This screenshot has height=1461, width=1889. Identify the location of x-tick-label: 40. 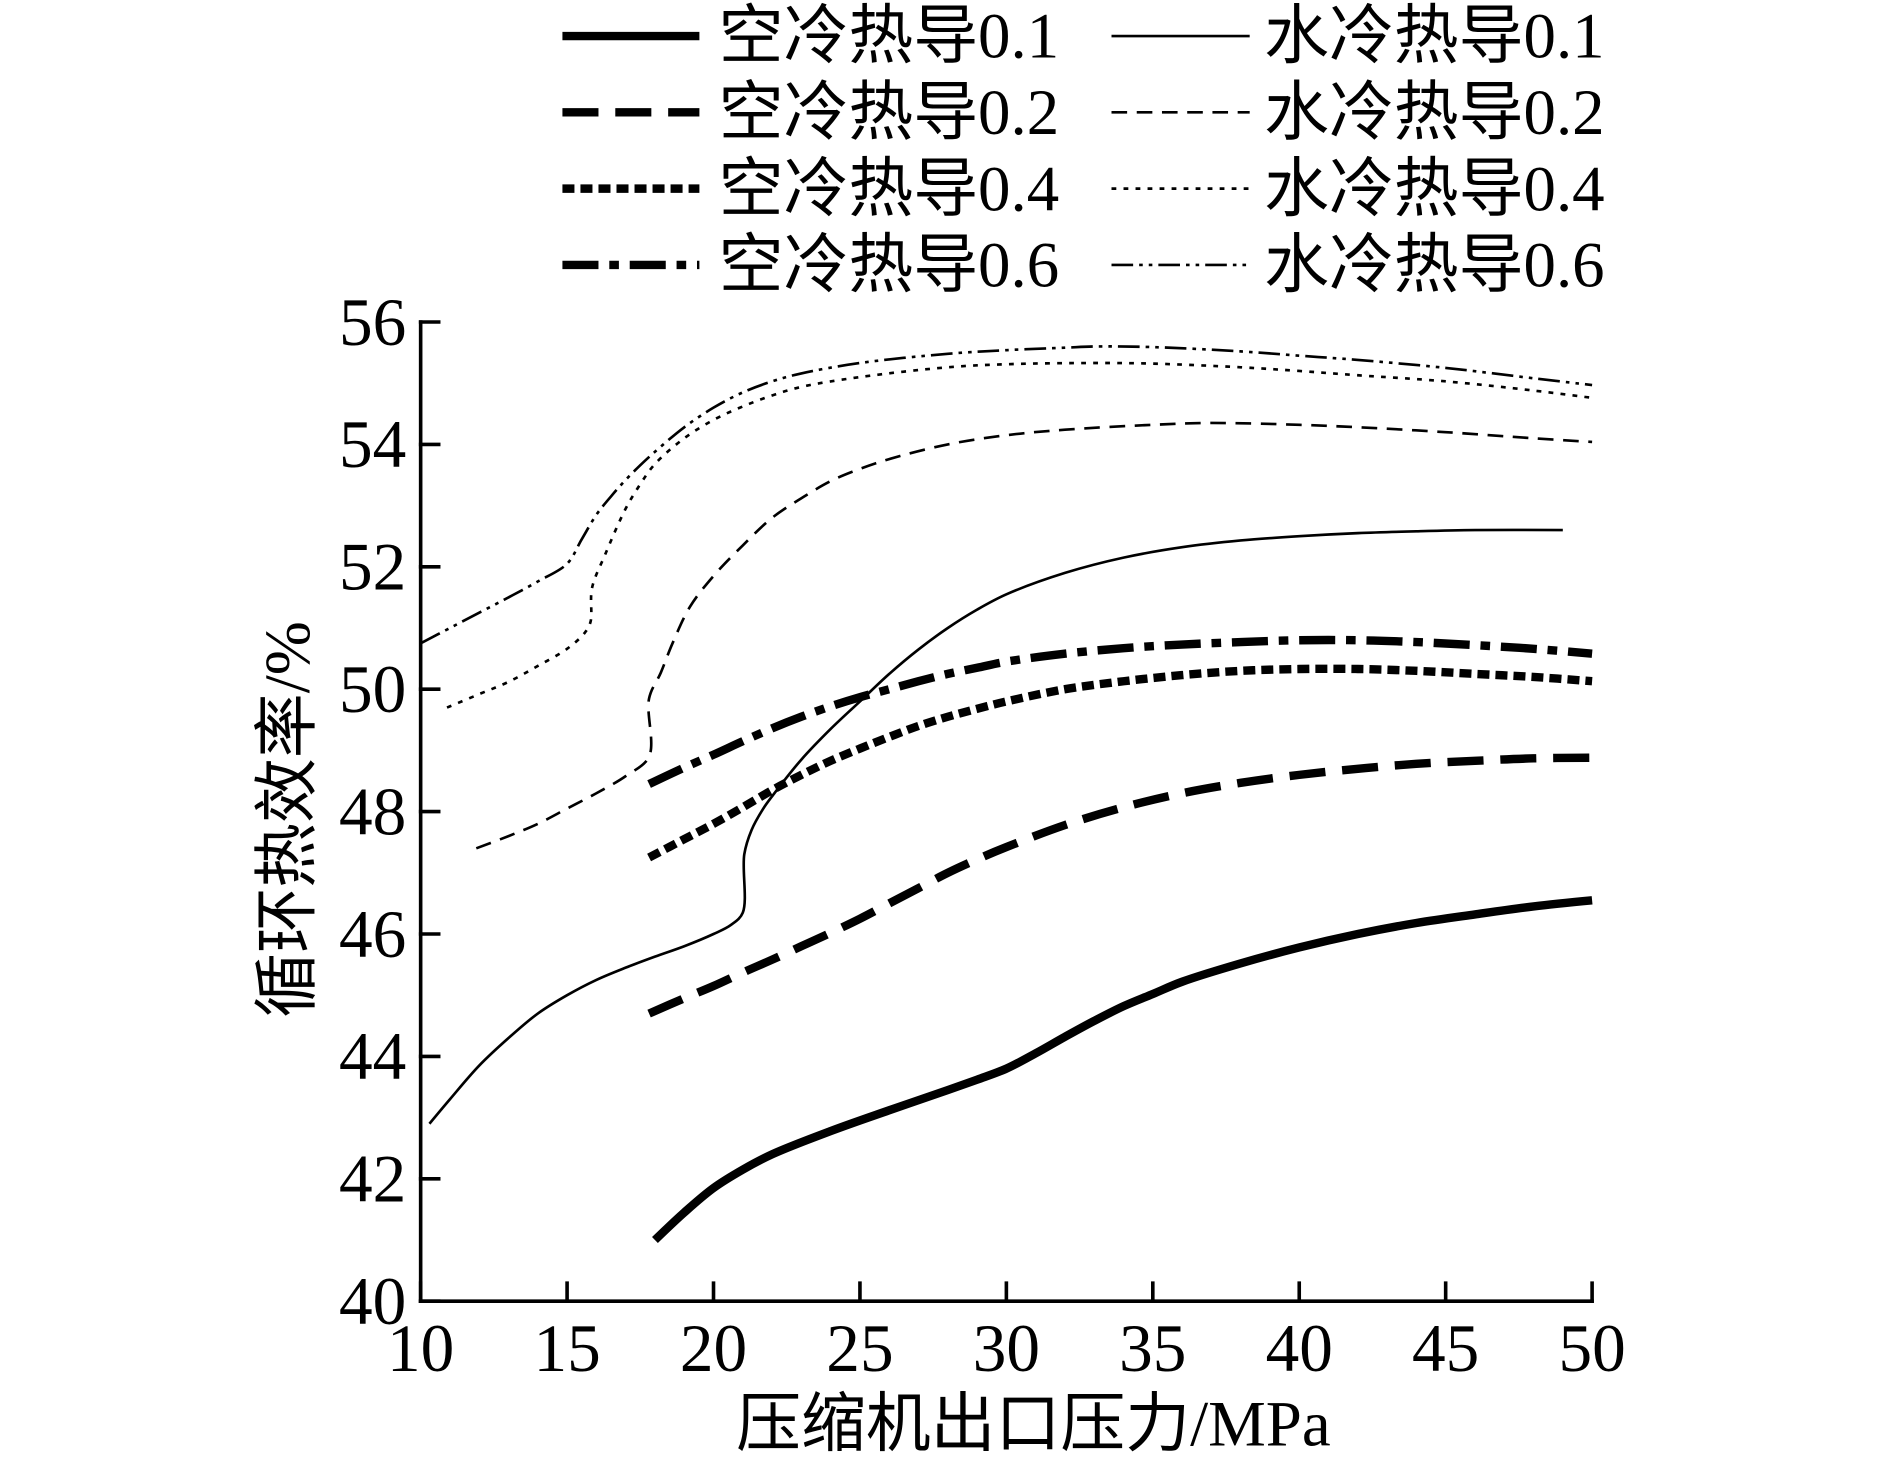
(1299, 1348).